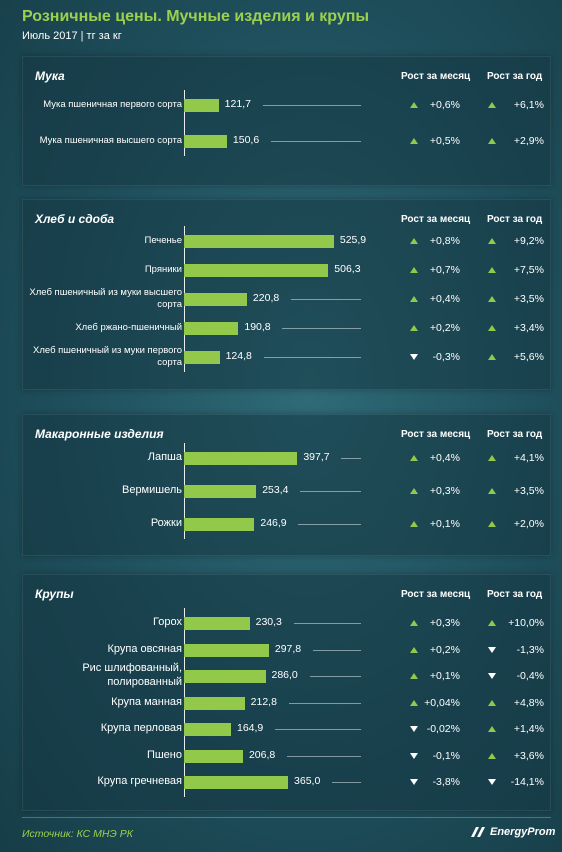 This screenshot has width=562, height=852. I want to click on value-label: 121,7, so click(237, 104).